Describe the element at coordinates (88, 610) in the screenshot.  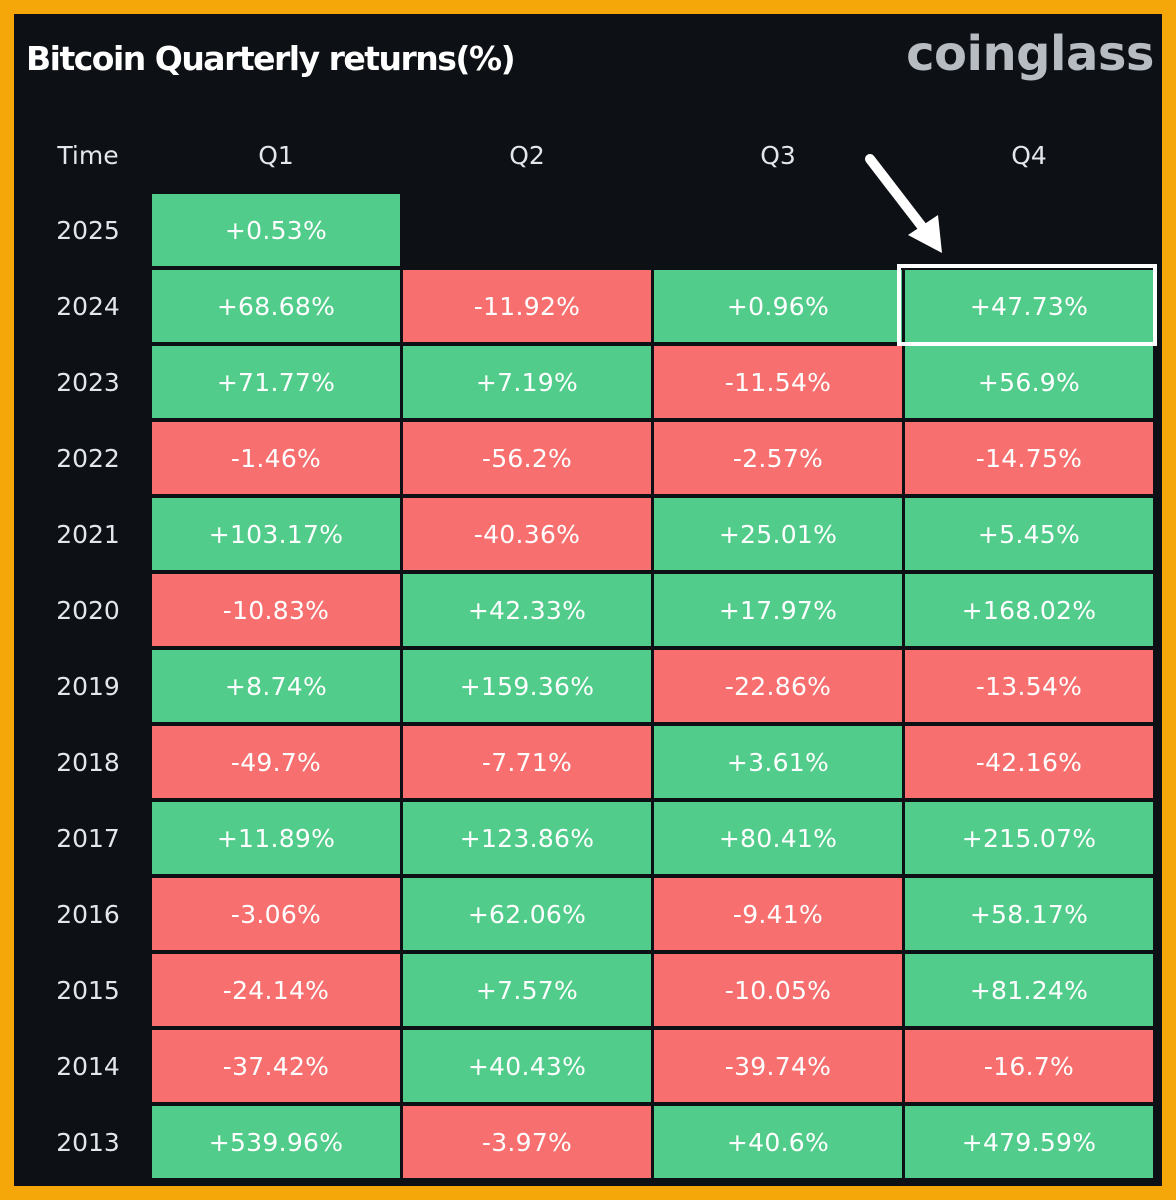
I see `year-label-2020: 2020` at that location.